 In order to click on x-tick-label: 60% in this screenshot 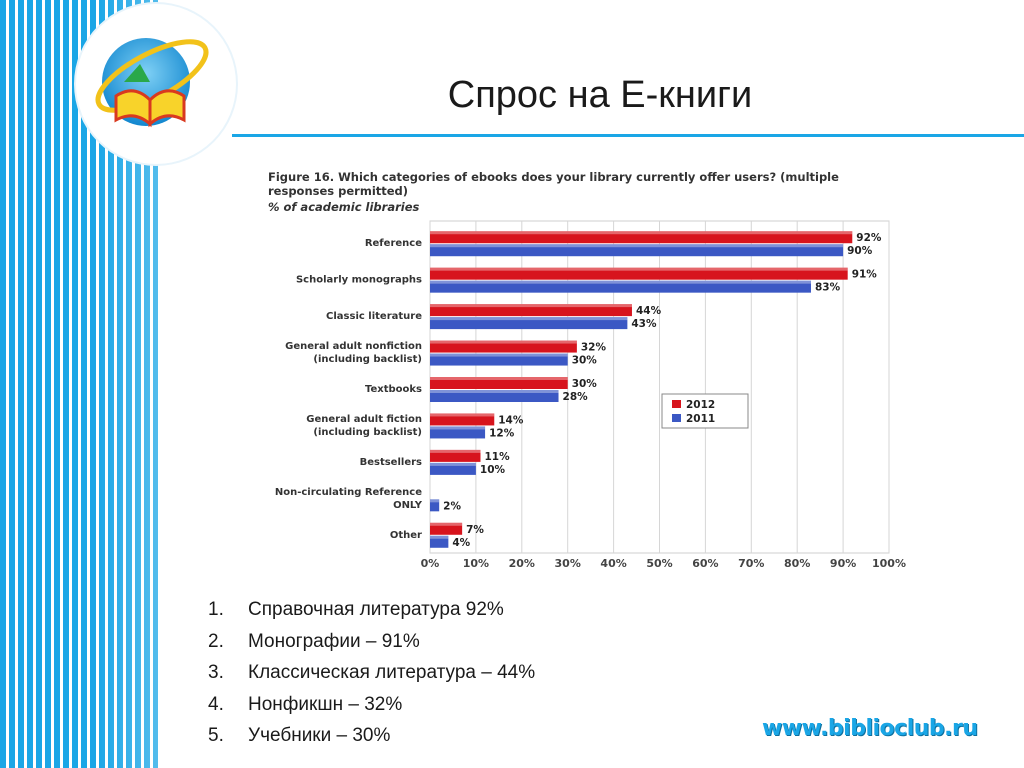, I will do `click(705, 563)`.